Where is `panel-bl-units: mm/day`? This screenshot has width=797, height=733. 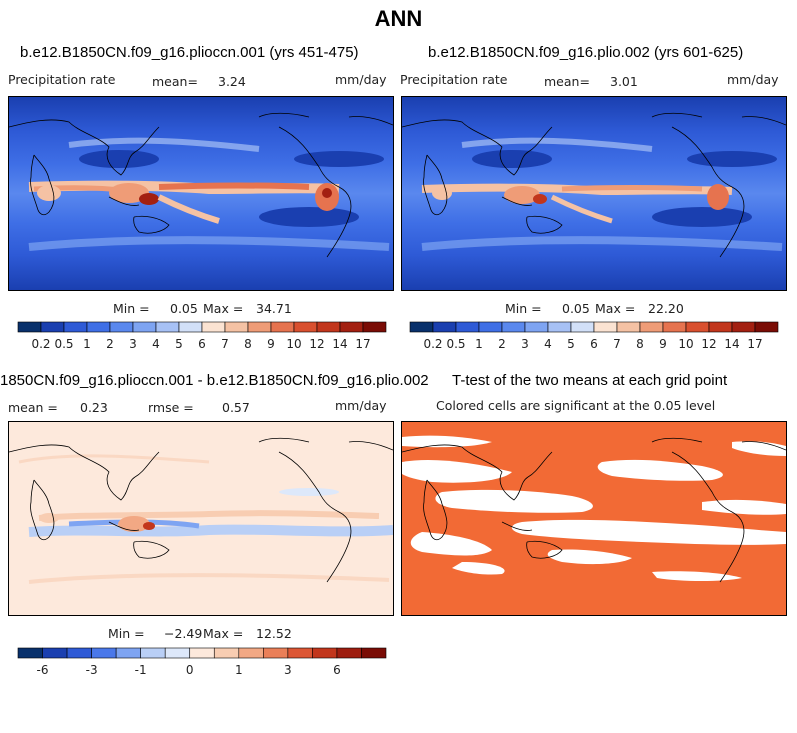
panel-bl-units: mm/day is located at coordinates (361, 405).